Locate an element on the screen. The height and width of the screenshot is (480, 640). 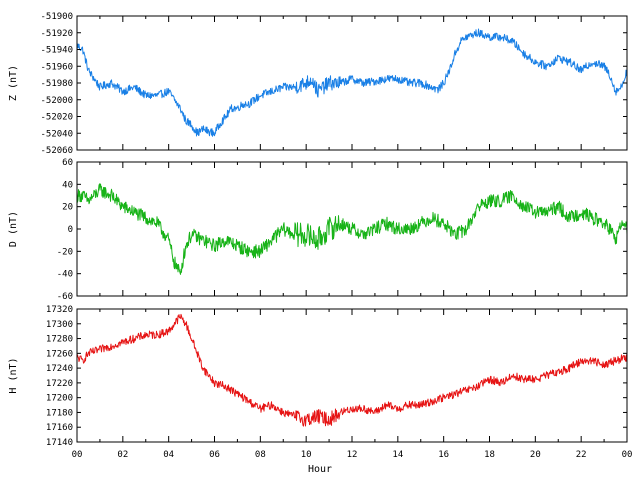
x-tick-label: 18 is located at coordinates (489, 455).